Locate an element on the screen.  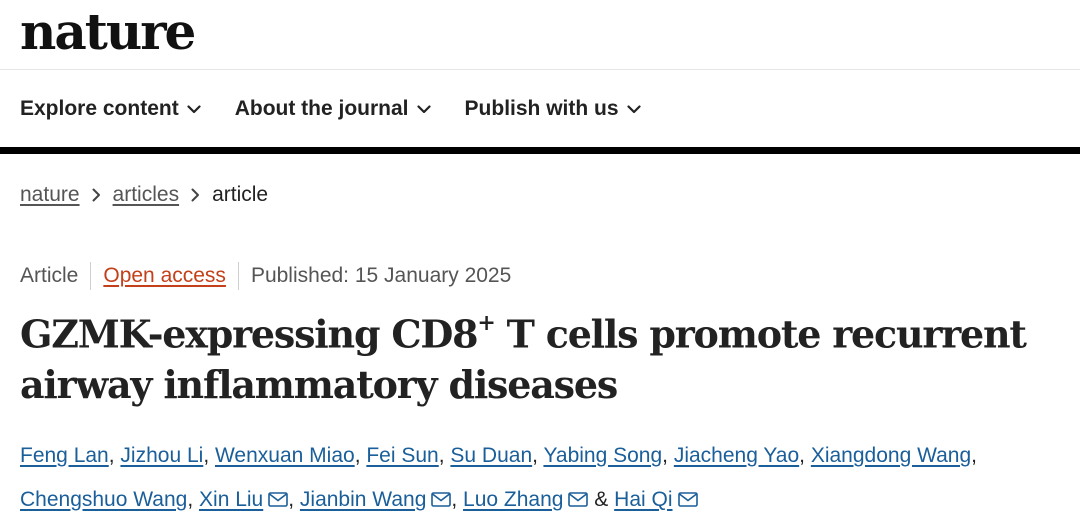
nav-about-the-journal: About the journal is located at coordinates (333, 109).